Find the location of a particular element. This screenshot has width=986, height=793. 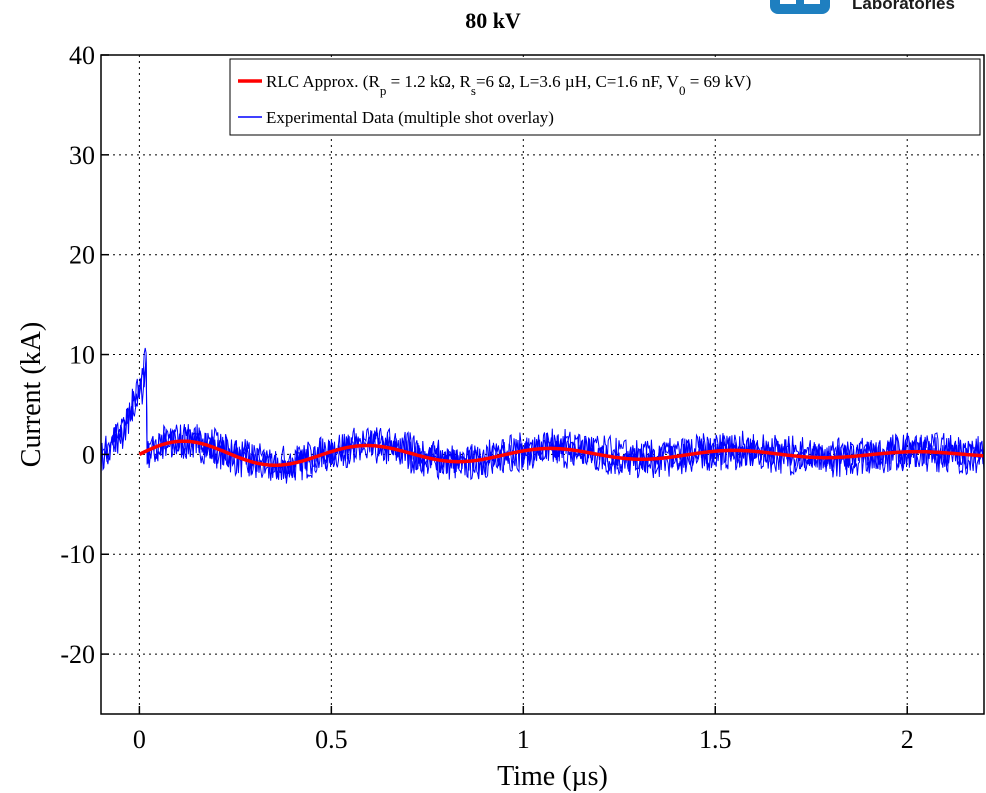

y-tick-label: 20 is located at coordinates (82, 255).